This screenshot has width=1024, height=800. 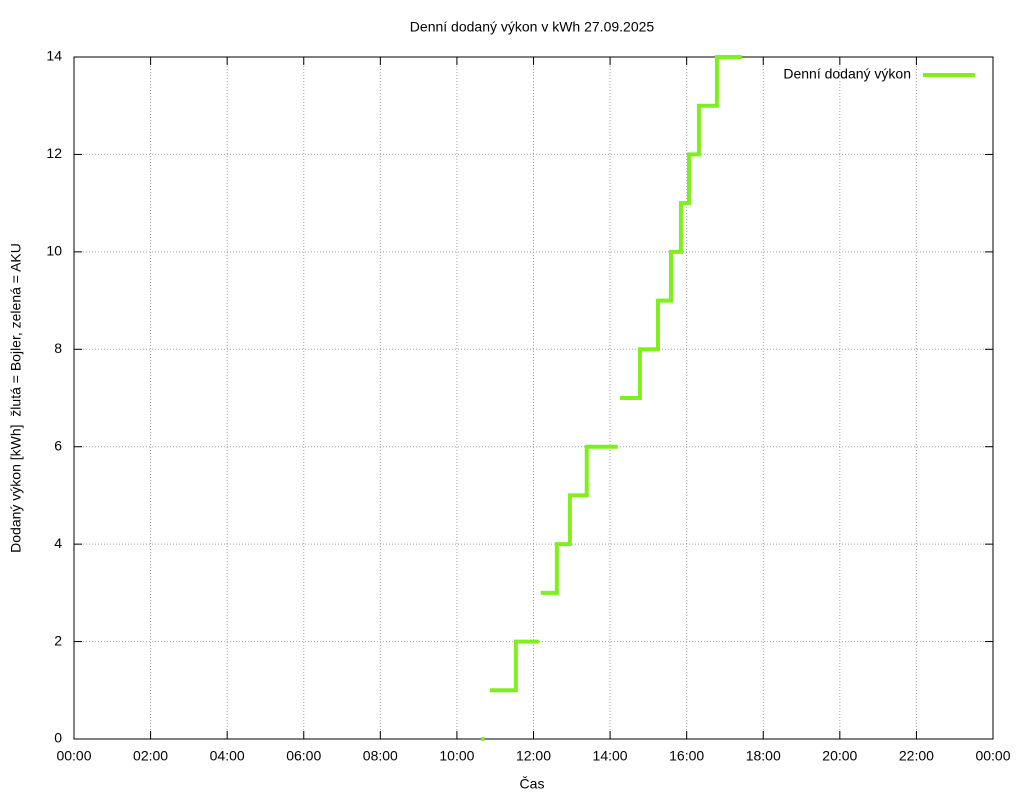 I want to click on x-tick-label: 16:00, so click(x=686, y=756).